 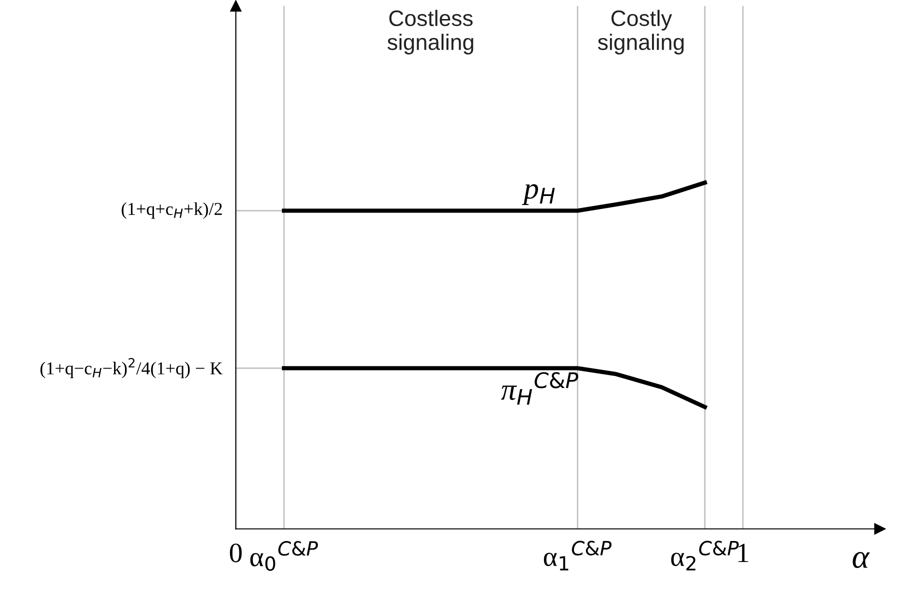 What do you see at coordinates (131, 368) in the screenshot?
I see `ref-line-label: (1+q−c$_{H}$−k)$^{2}$/4(1+q) − K` at bounding box center [131, 368].